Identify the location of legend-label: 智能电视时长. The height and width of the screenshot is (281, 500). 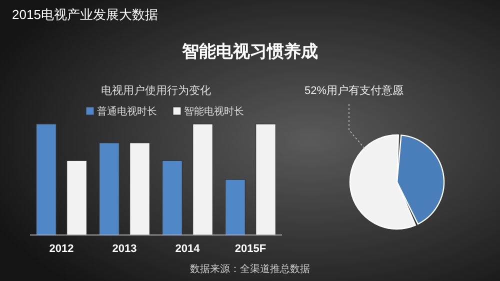
(214, 112).